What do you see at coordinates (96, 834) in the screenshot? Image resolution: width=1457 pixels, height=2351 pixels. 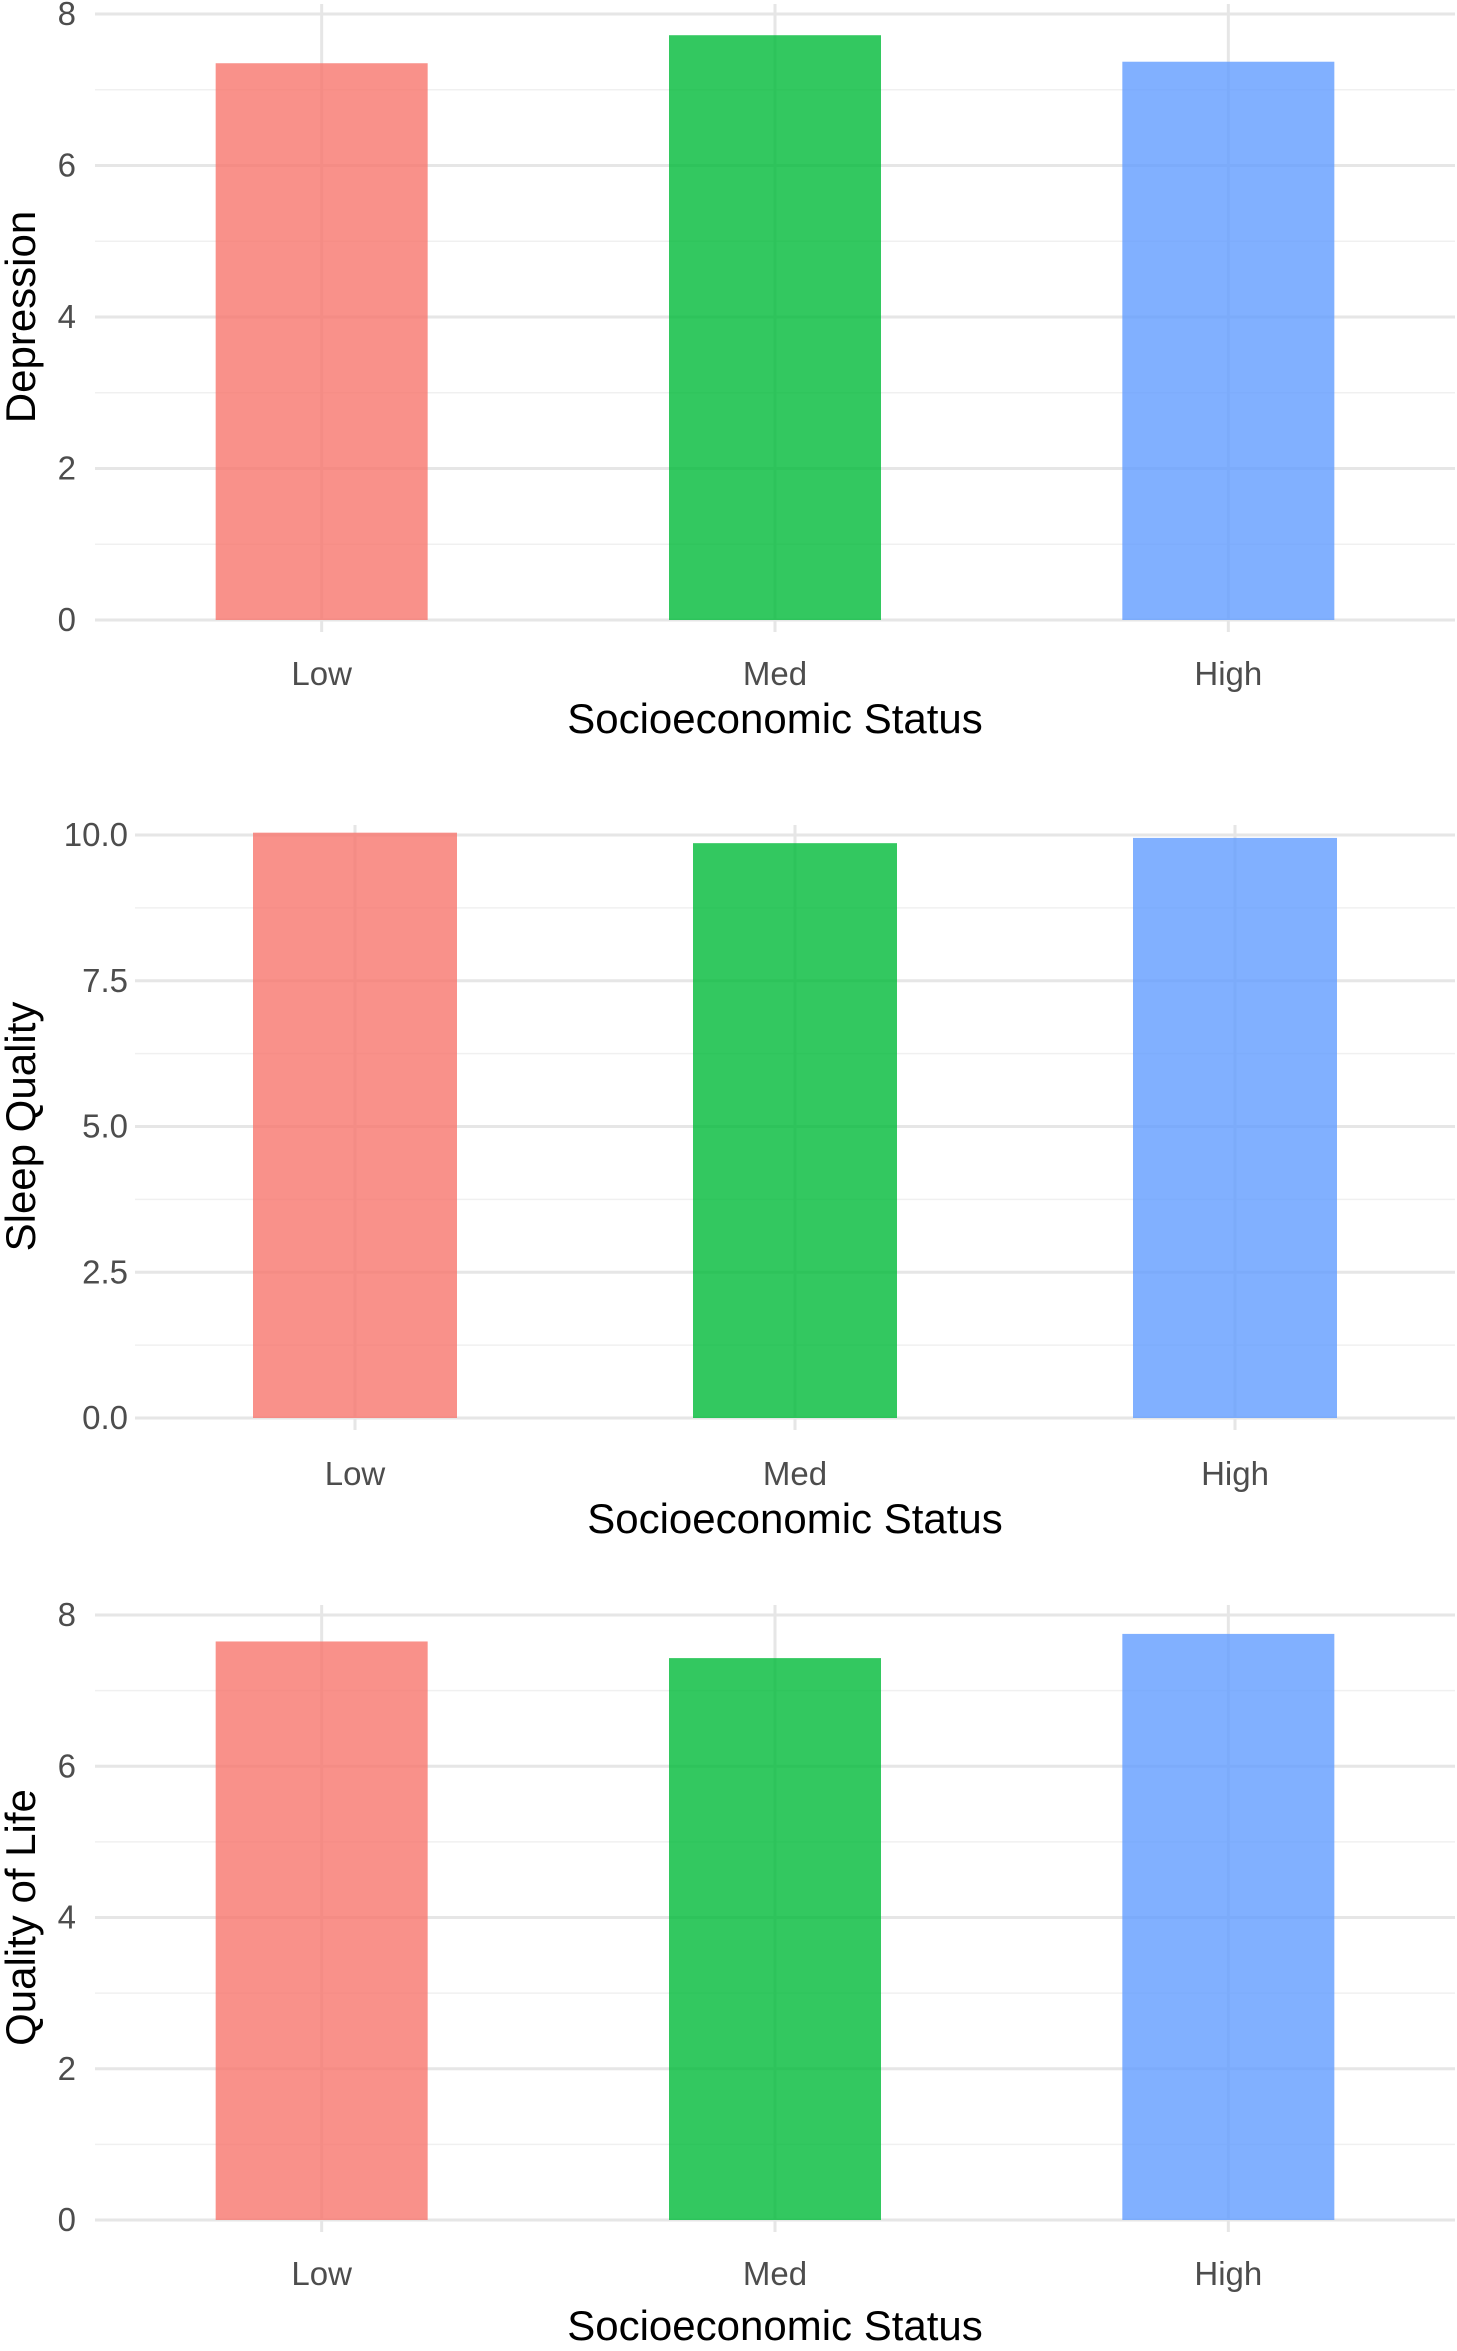 I see `y-tick-label: 10.0` at bounding box center [96, 834].